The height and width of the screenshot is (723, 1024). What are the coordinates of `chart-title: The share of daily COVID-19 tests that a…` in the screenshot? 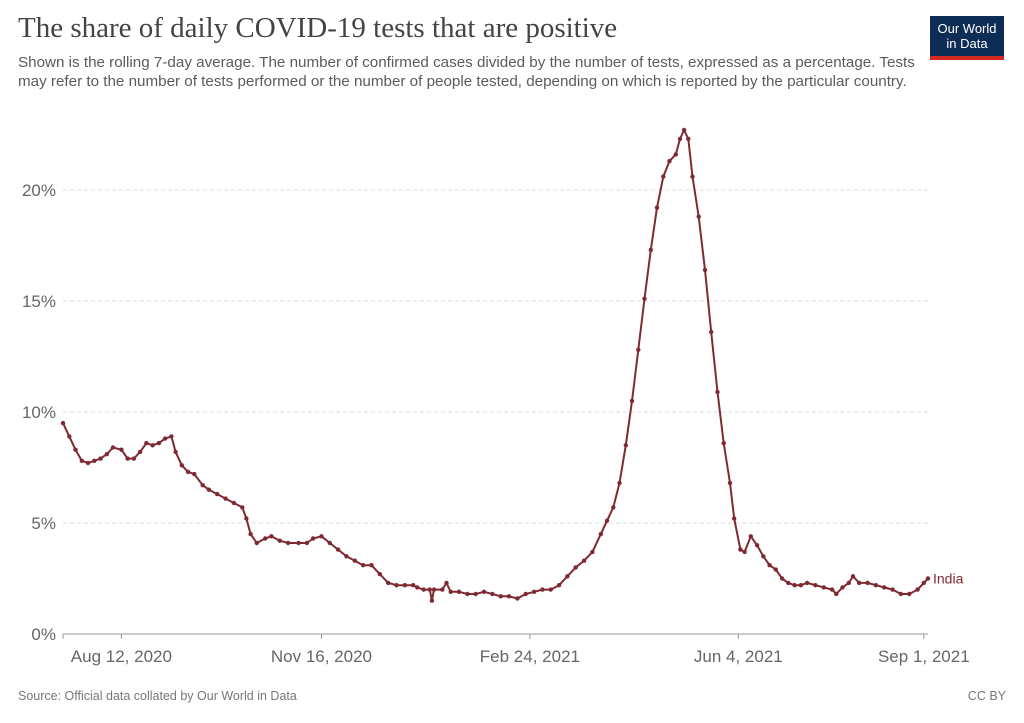 It's located at (318, 28).